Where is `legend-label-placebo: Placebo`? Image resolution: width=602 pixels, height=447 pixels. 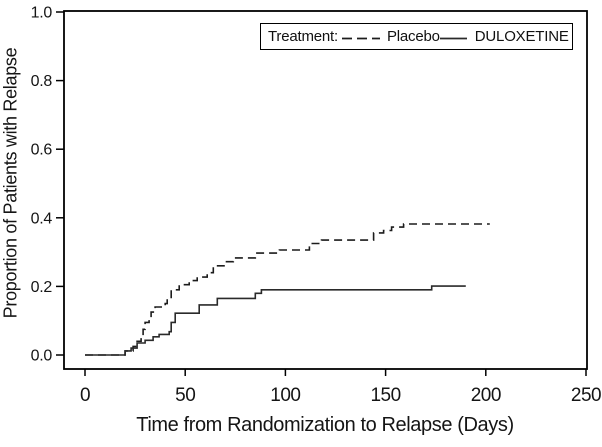
legend-label-placebo: Placebo is located at coordinates (413, 36).